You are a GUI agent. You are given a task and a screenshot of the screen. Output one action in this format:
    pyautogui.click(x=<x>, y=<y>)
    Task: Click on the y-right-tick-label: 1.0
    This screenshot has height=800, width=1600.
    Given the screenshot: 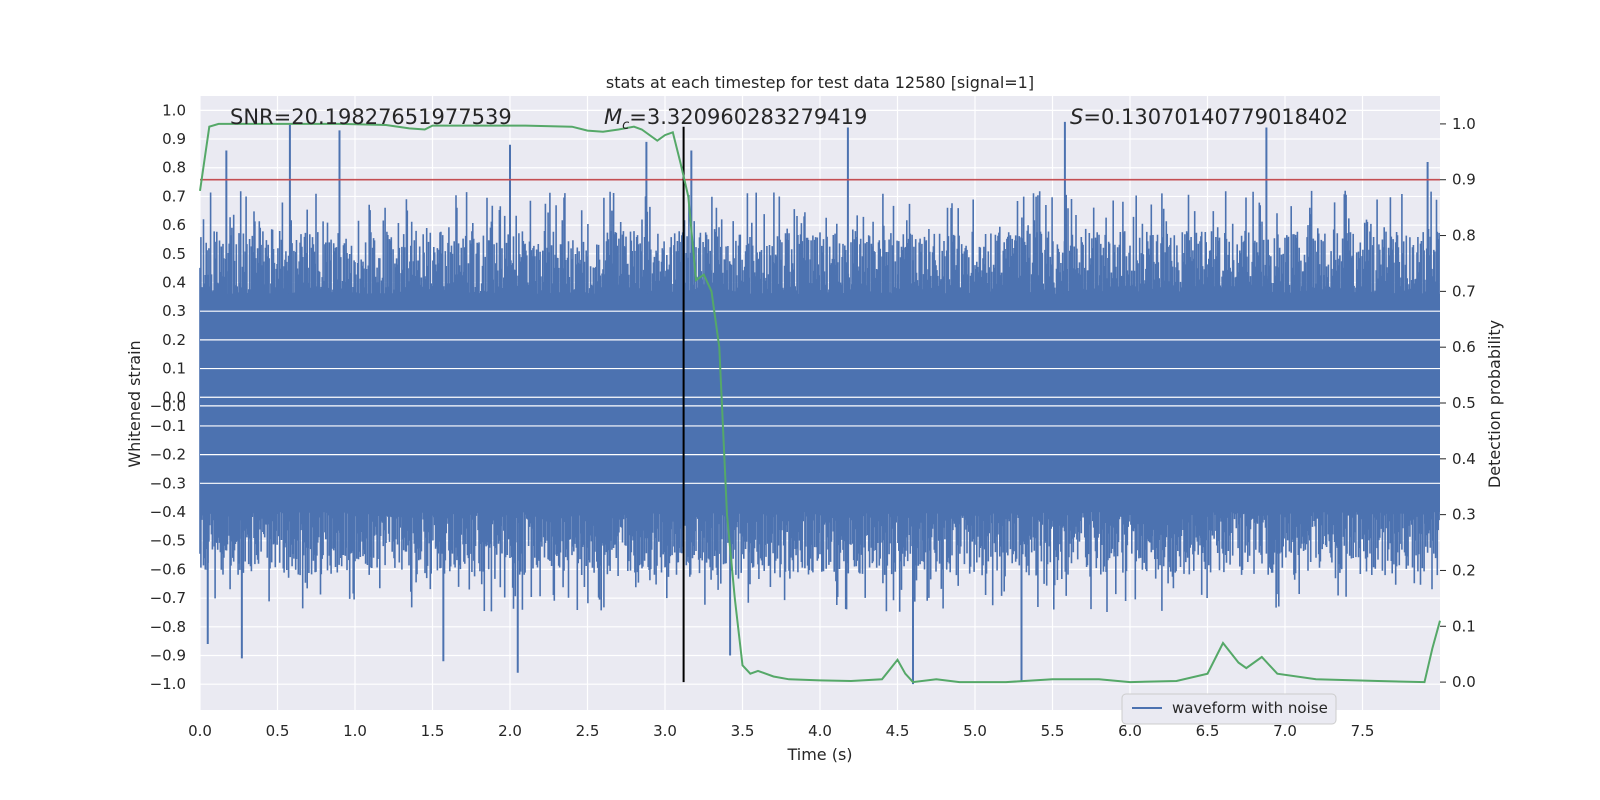 What is the action you would take?
    pyautogui.click(x=1464, y=124)
    